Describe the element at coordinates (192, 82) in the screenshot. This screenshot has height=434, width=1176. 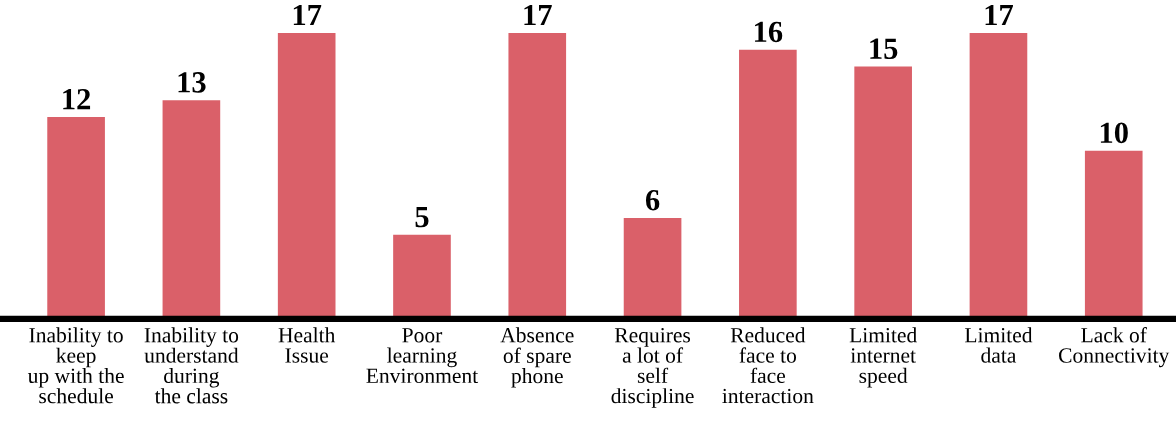
I see `data-label: 13` at that location.